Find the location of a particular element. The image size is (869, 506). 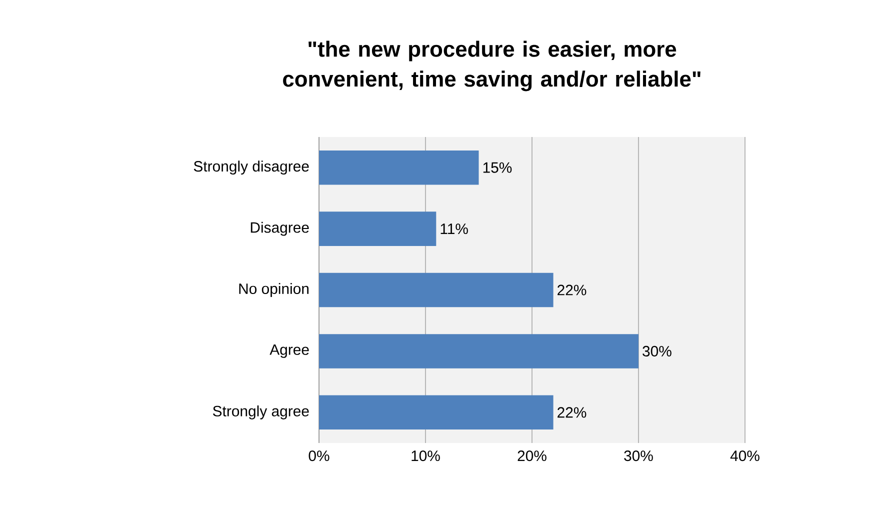

chart-title: "the new procedure is easier, more convenient, time saving and/or reliable" is located at coordinates (491, 66).